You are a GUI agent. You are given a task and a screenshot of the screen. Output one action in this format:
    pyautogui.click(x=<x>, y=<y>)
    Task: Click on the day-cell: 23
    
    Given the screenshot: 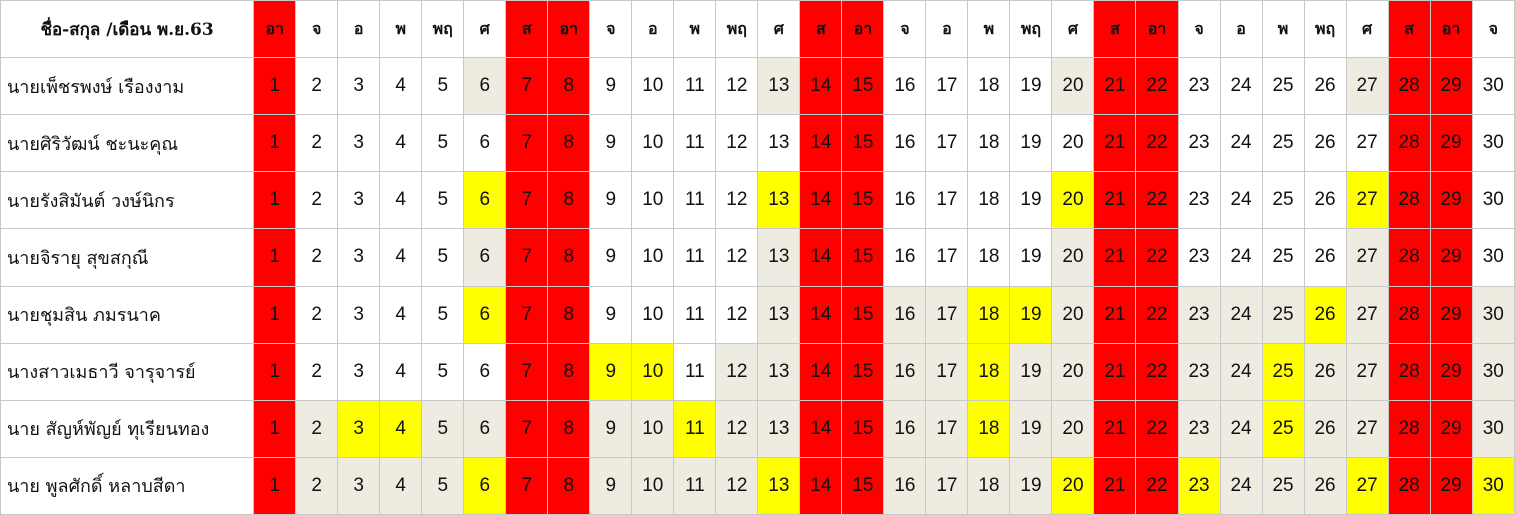 What is the action you would take?
    pyautogui.click(x=1199, y=485)
    